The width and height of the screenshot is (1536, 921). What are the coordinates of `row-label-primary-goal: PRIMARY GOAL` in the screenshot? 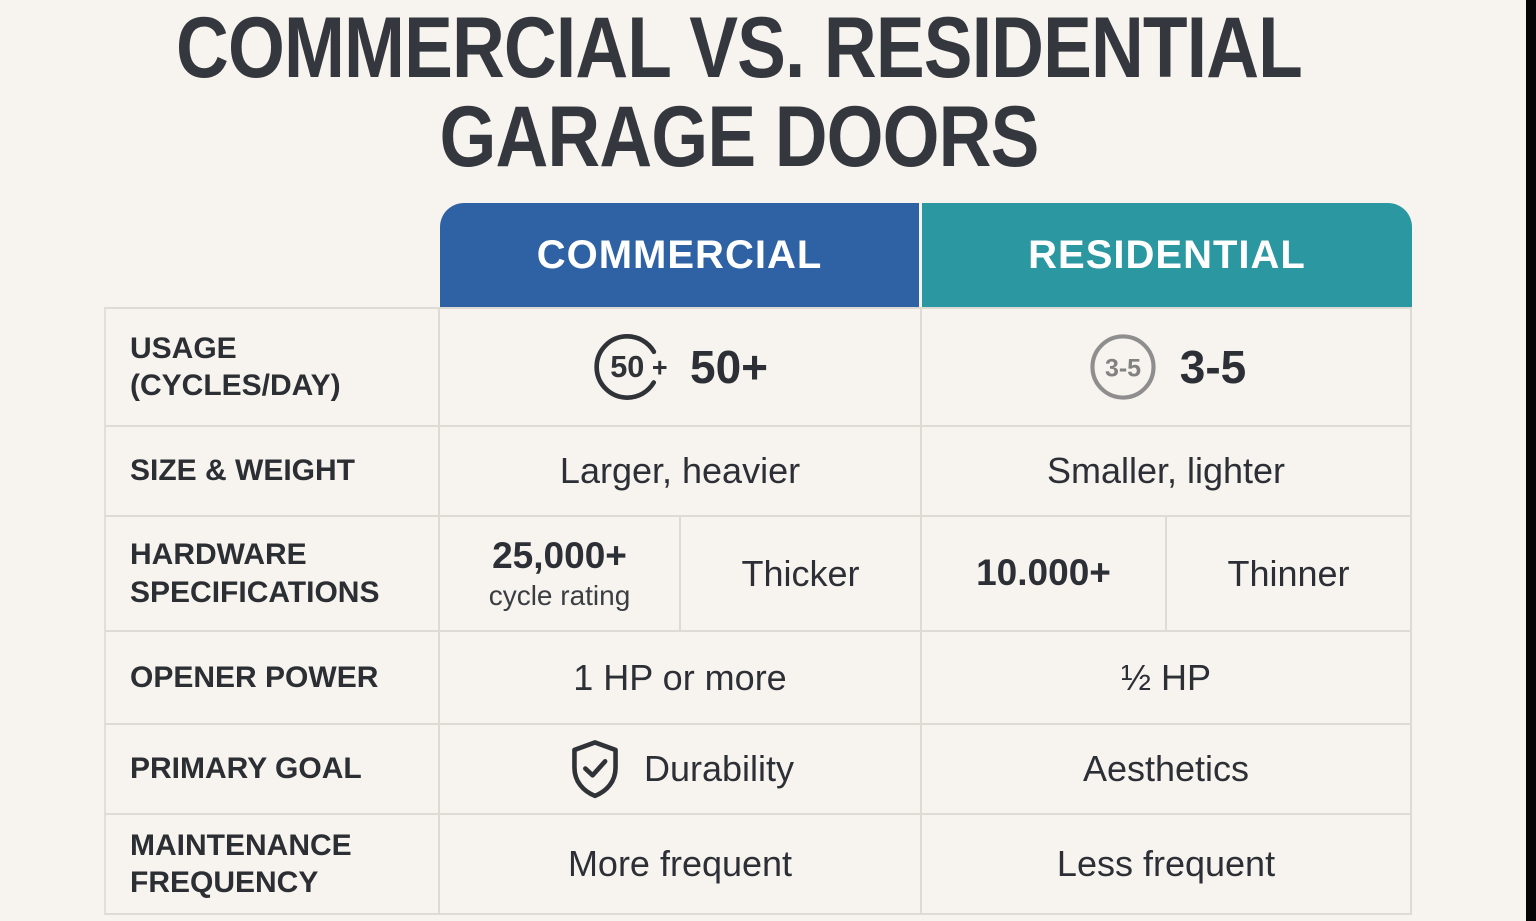 It's located at (272, 770).